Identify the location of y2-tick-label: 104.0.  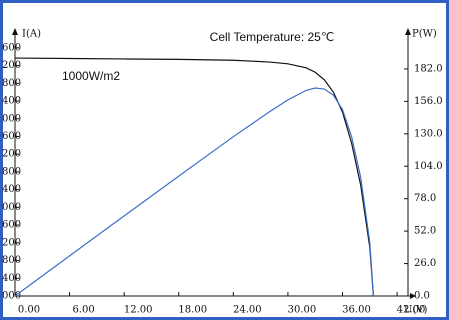
(428, 166).